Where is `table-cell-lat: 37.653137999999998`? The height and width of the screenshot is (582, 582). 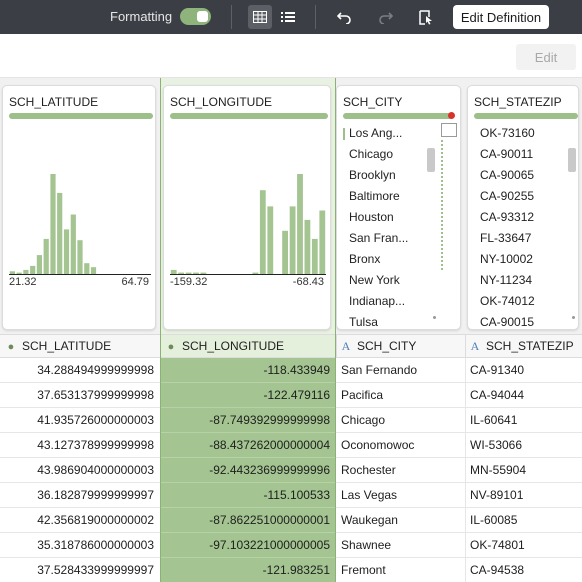 table-cell-lat: 37.653137999999998 is located at coordinates (80, 395).